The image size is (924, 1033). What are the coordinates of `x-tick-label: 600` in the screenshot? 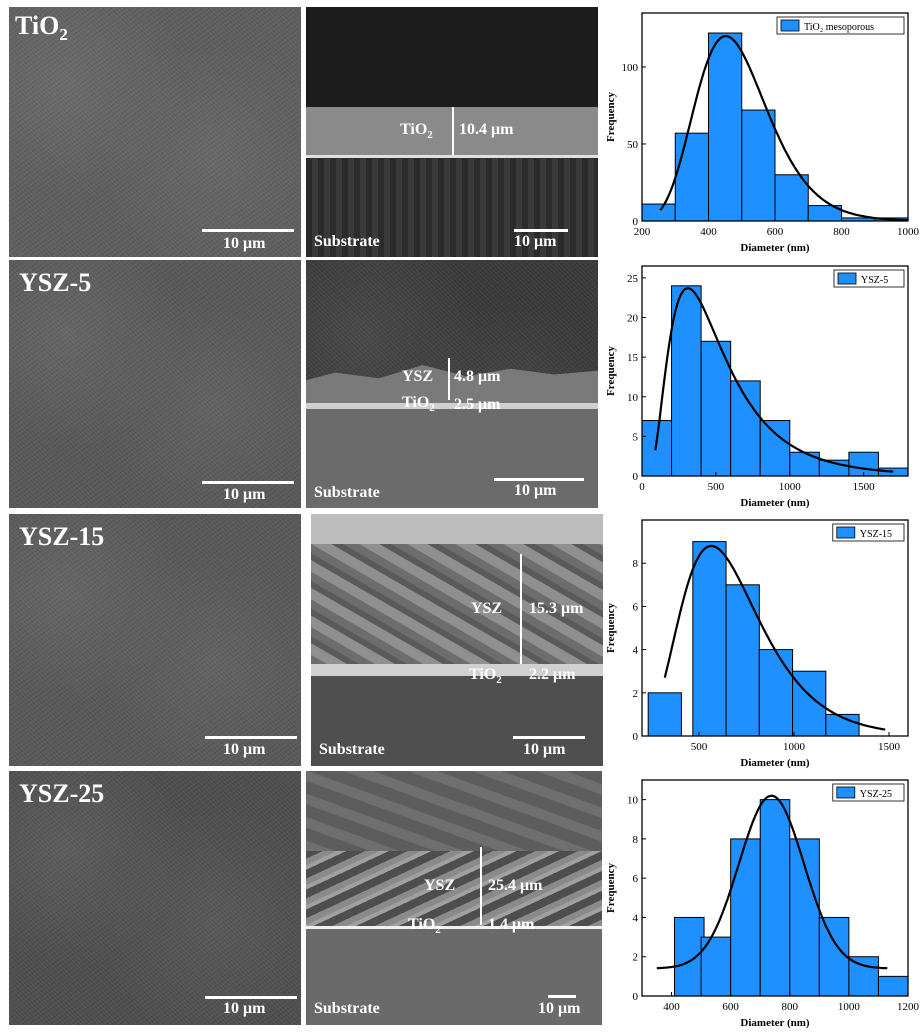 It's located at (775, 232).